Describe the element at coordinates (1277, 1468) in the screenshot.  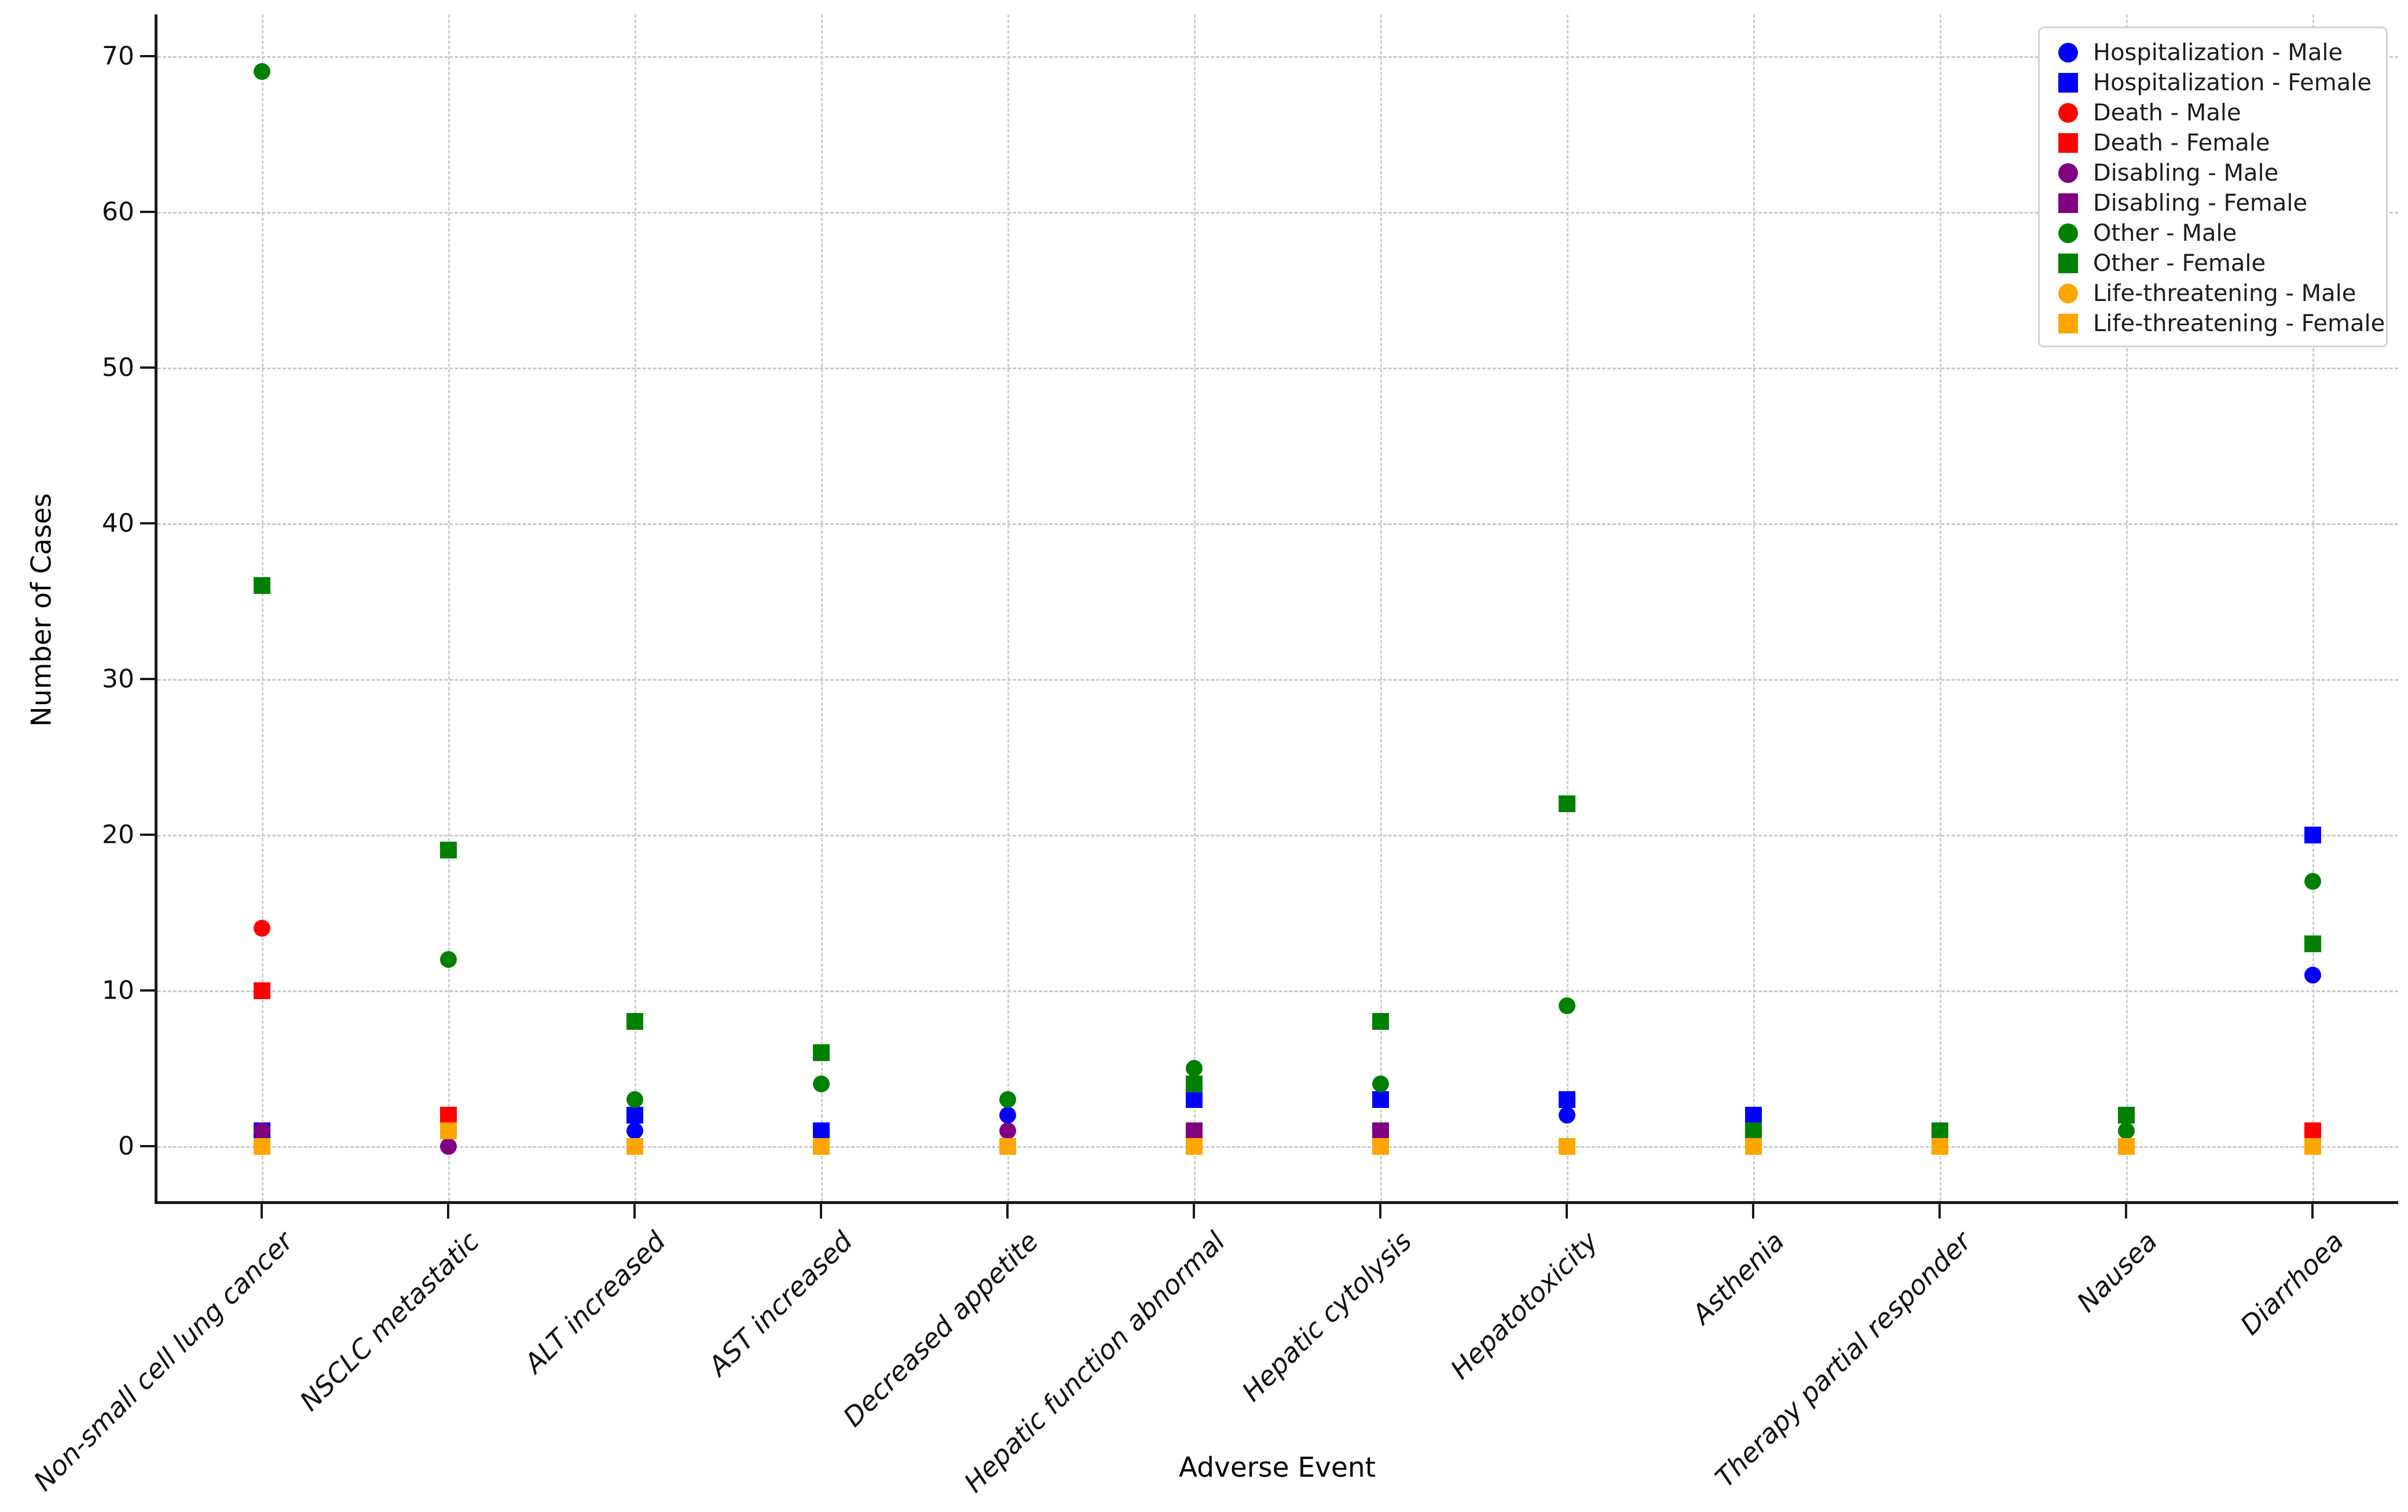
I see `x-axis-title: Adverse Event` at that location.